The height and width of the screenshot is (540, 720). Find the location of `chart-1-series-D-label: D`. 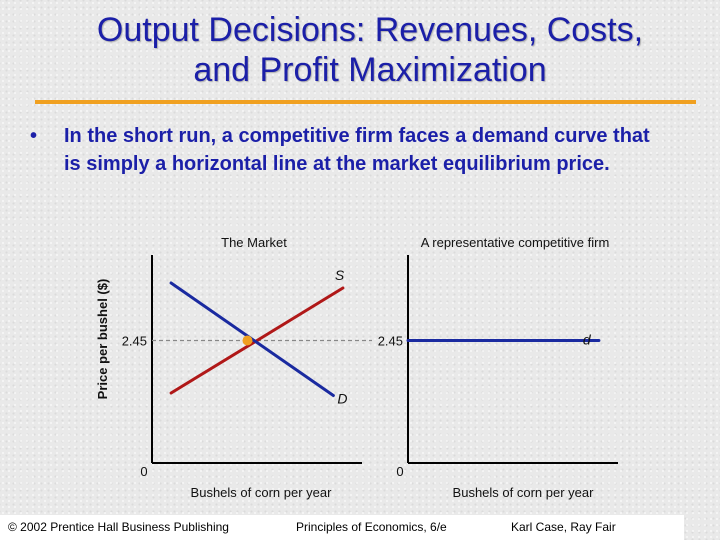

chart-1-series-D-label: D is located at coordinates (342, 399).